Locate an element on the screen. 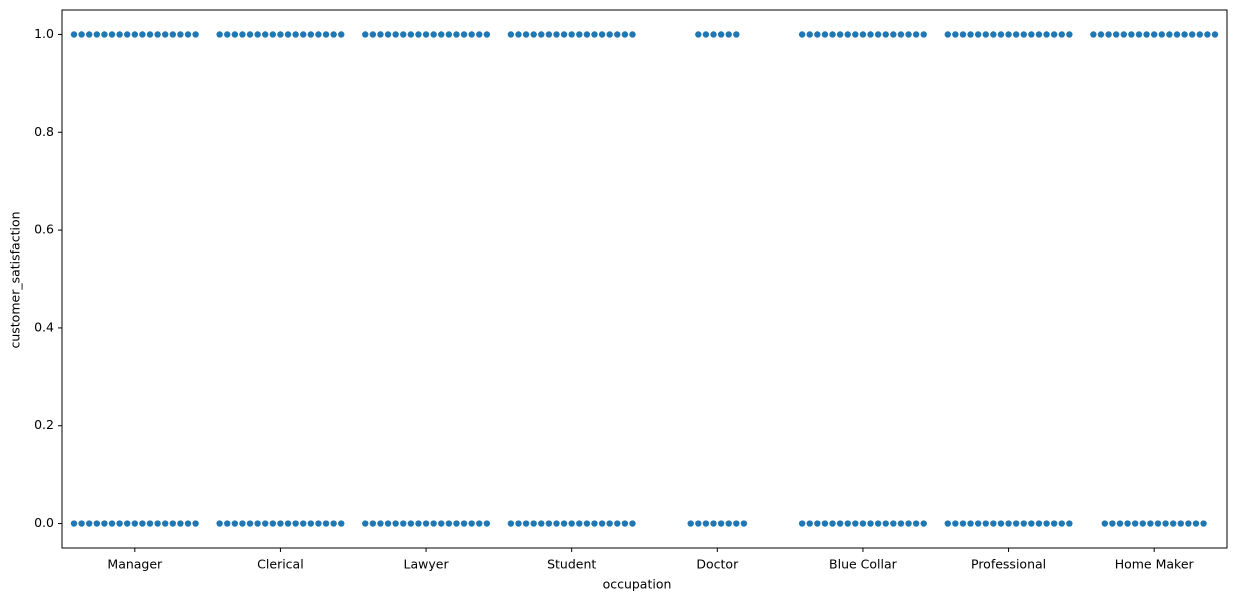  x-tick-label: Lawyer is located at coordinates (427, 564).